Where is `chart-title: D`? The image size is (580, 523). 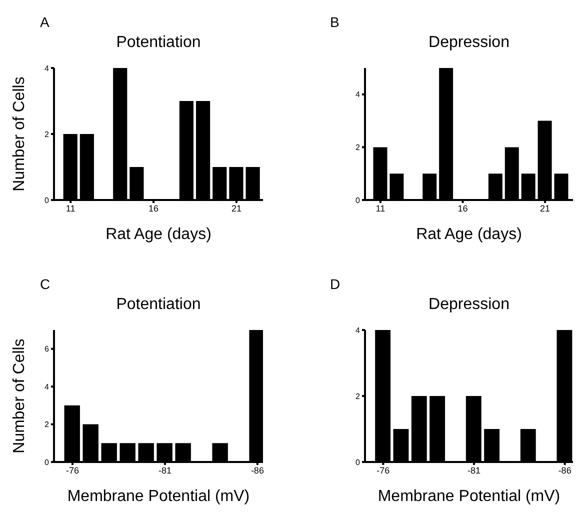 chart-title: D is located at coordinates (335, 284).